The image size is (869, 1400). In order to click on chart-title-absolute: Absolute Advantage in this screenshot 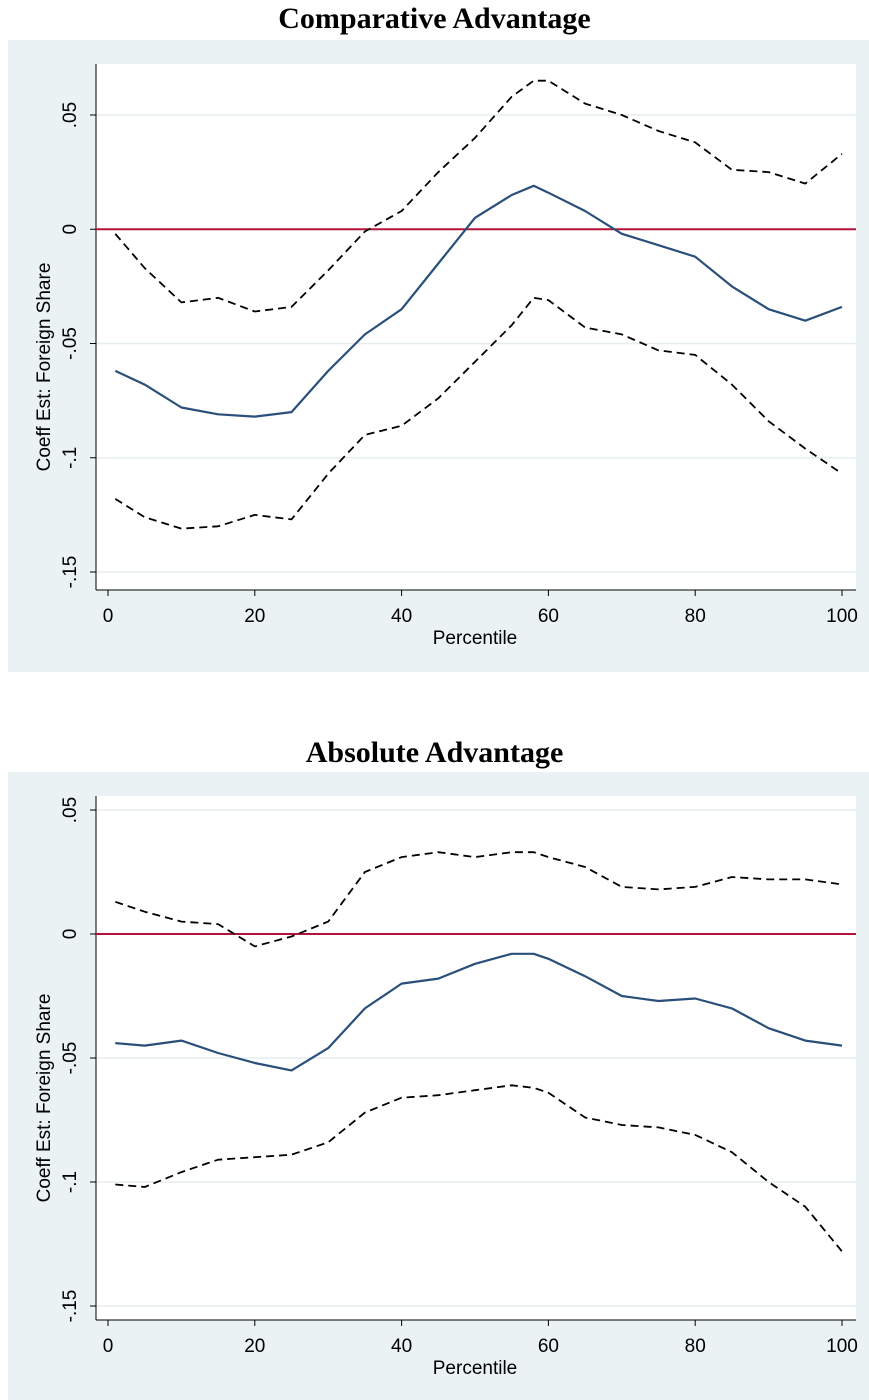, I will do `click(434, 752)`.